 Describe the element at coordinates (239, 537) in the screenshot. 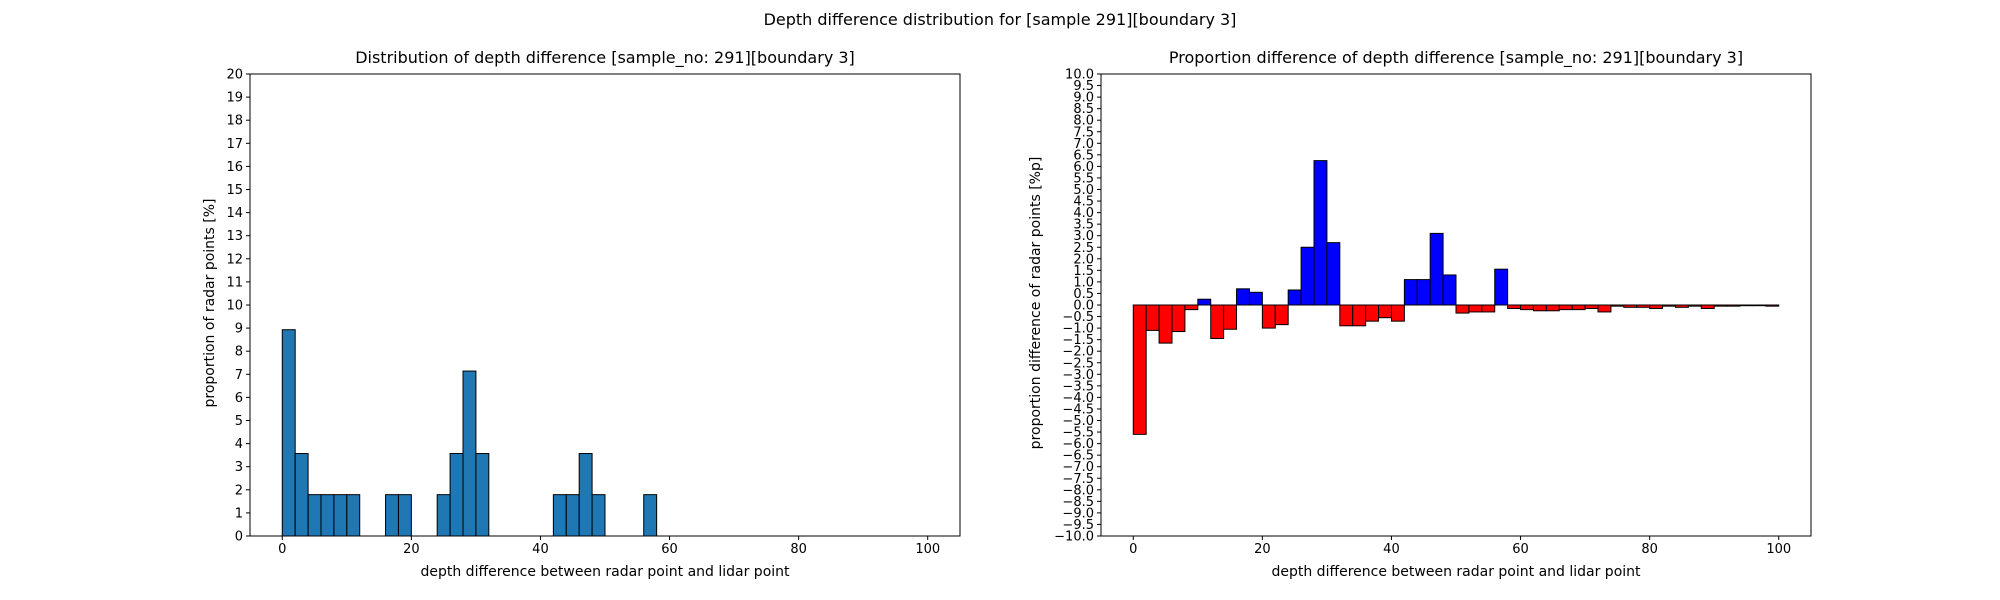

I see `y-tick-label: 0` at that location.